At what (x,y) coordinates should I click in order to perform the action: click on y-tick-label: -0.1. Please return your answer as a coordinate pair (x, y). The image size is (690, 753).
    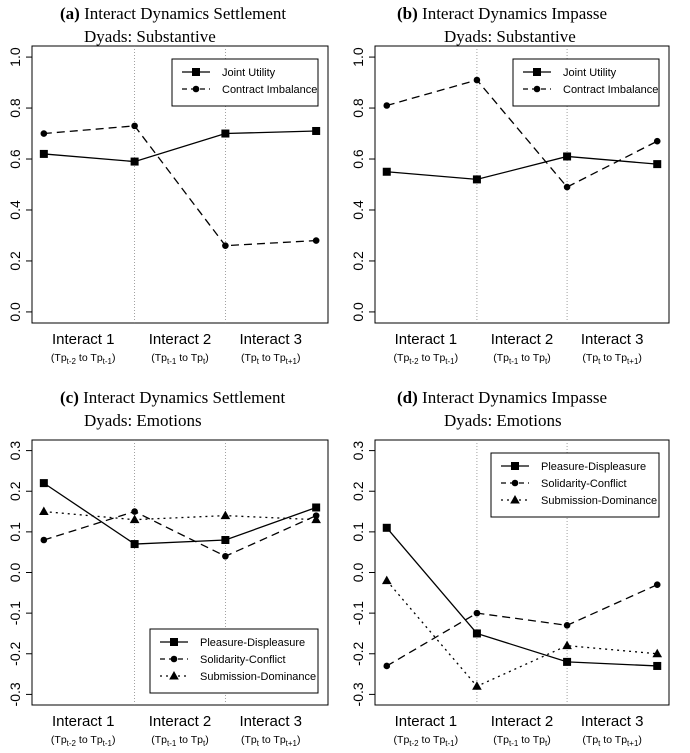
    Looking at the image, I should click on (15, 613).